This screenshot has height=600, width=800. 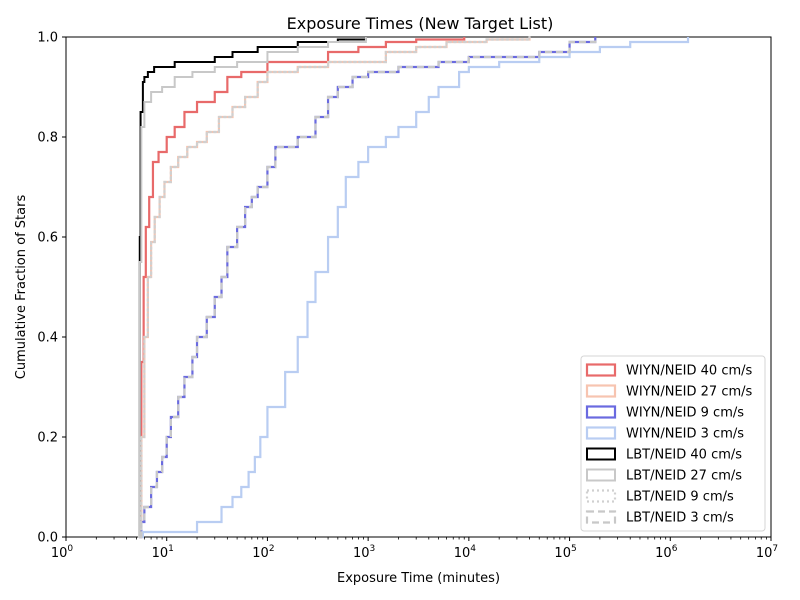 What do you see at coordinates (666, 552) in the screenshot?
I see `x-tick-label-6: 10⁶` at bounding box center [666, 552].